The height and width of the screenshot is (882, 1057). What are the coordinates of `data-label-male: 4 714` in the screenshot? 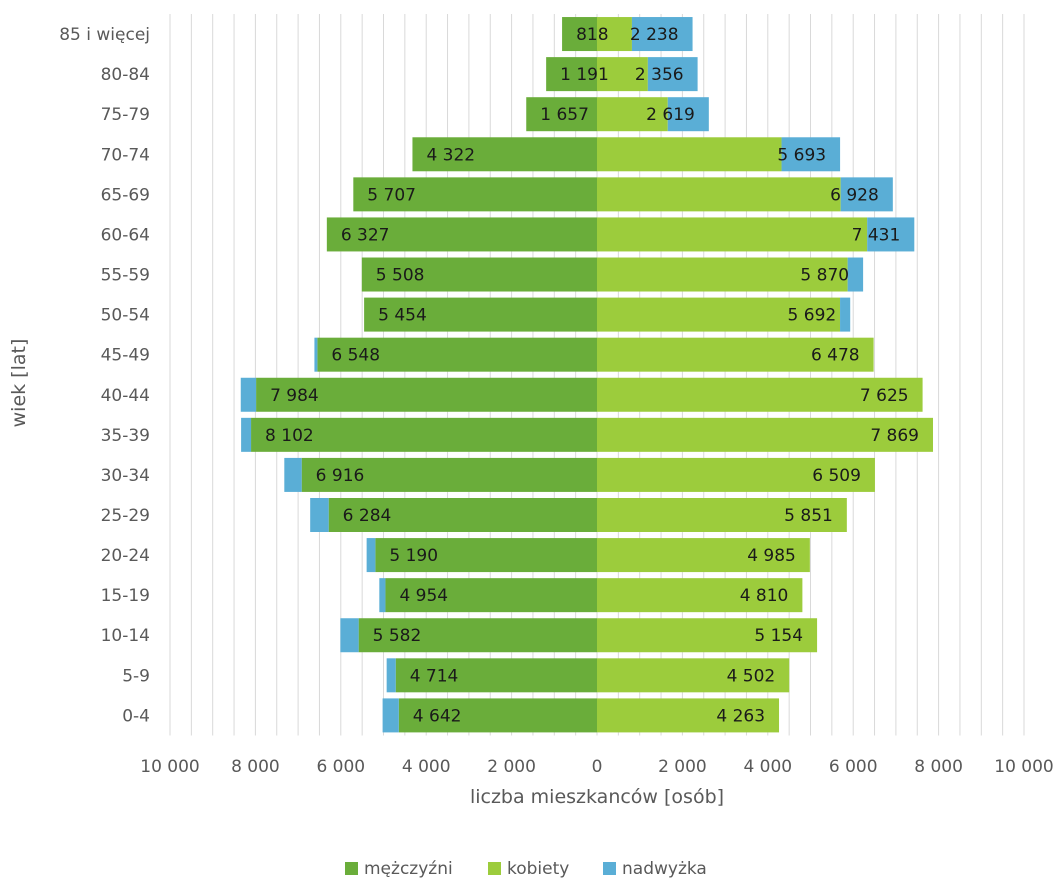 It's located at (434, 676).